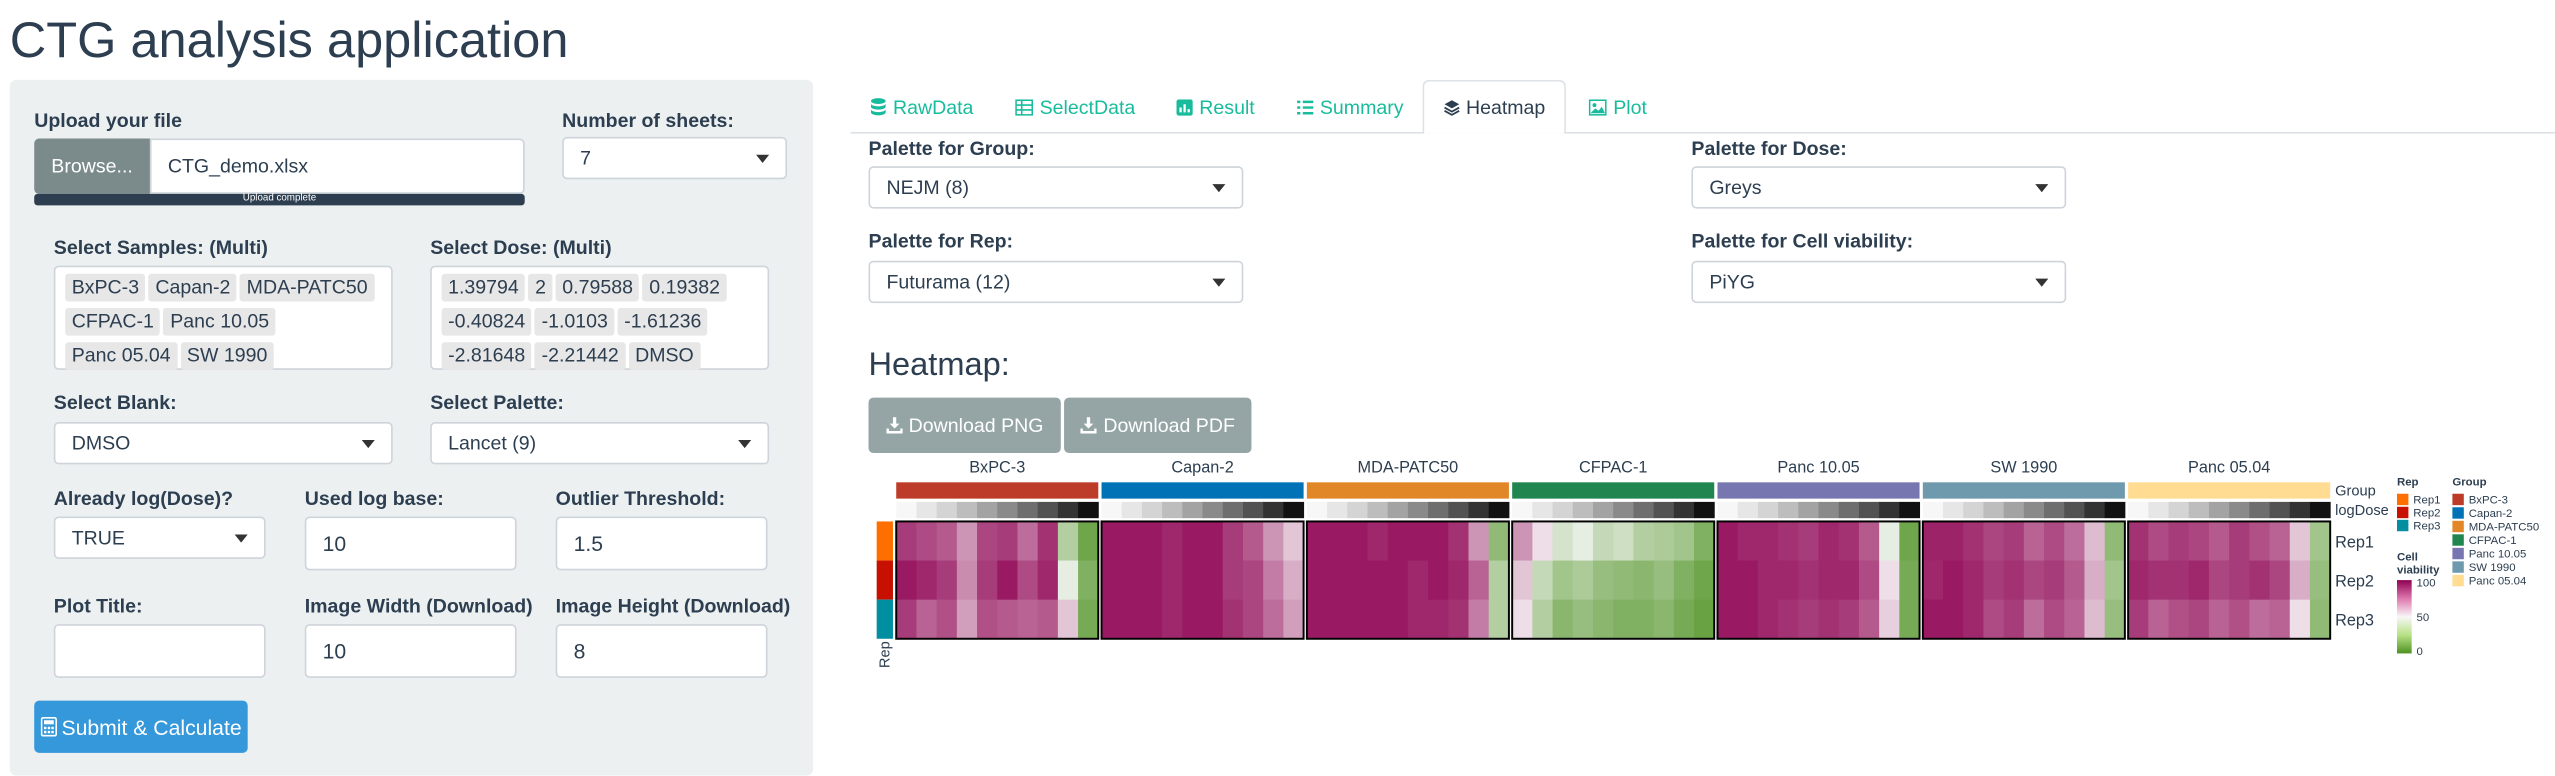 This screenshot has width=2555, height=776. What do you see at coordinates (151, 726) in the screenshot?
I see `submit-label: Submit & Calculate` at bounding box center [151, 726].